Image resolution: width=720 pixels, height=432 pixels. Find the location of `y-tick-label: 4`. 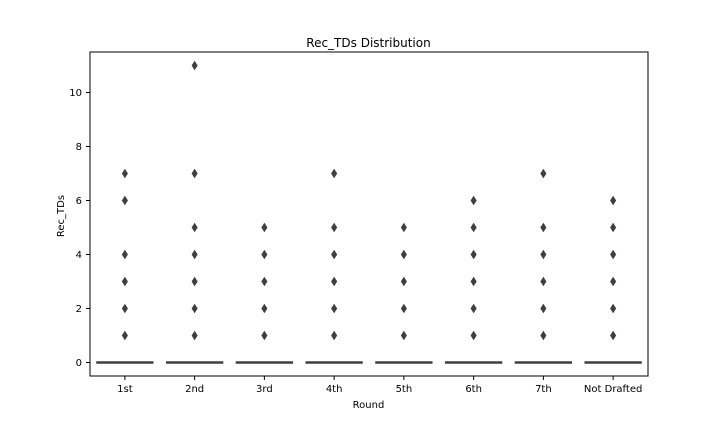

y-tick-label: 4 is located at coordinates (79, 255).